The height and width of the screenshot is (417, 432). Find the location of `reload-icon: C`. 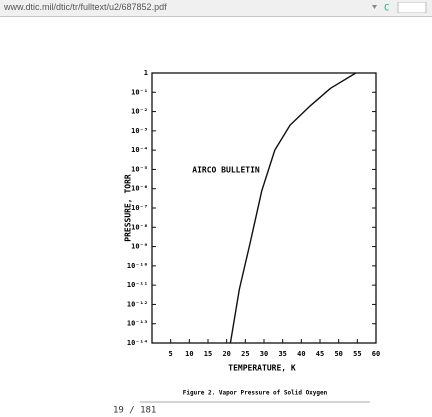

reload-icon: C is located at coordinates (386, 9).